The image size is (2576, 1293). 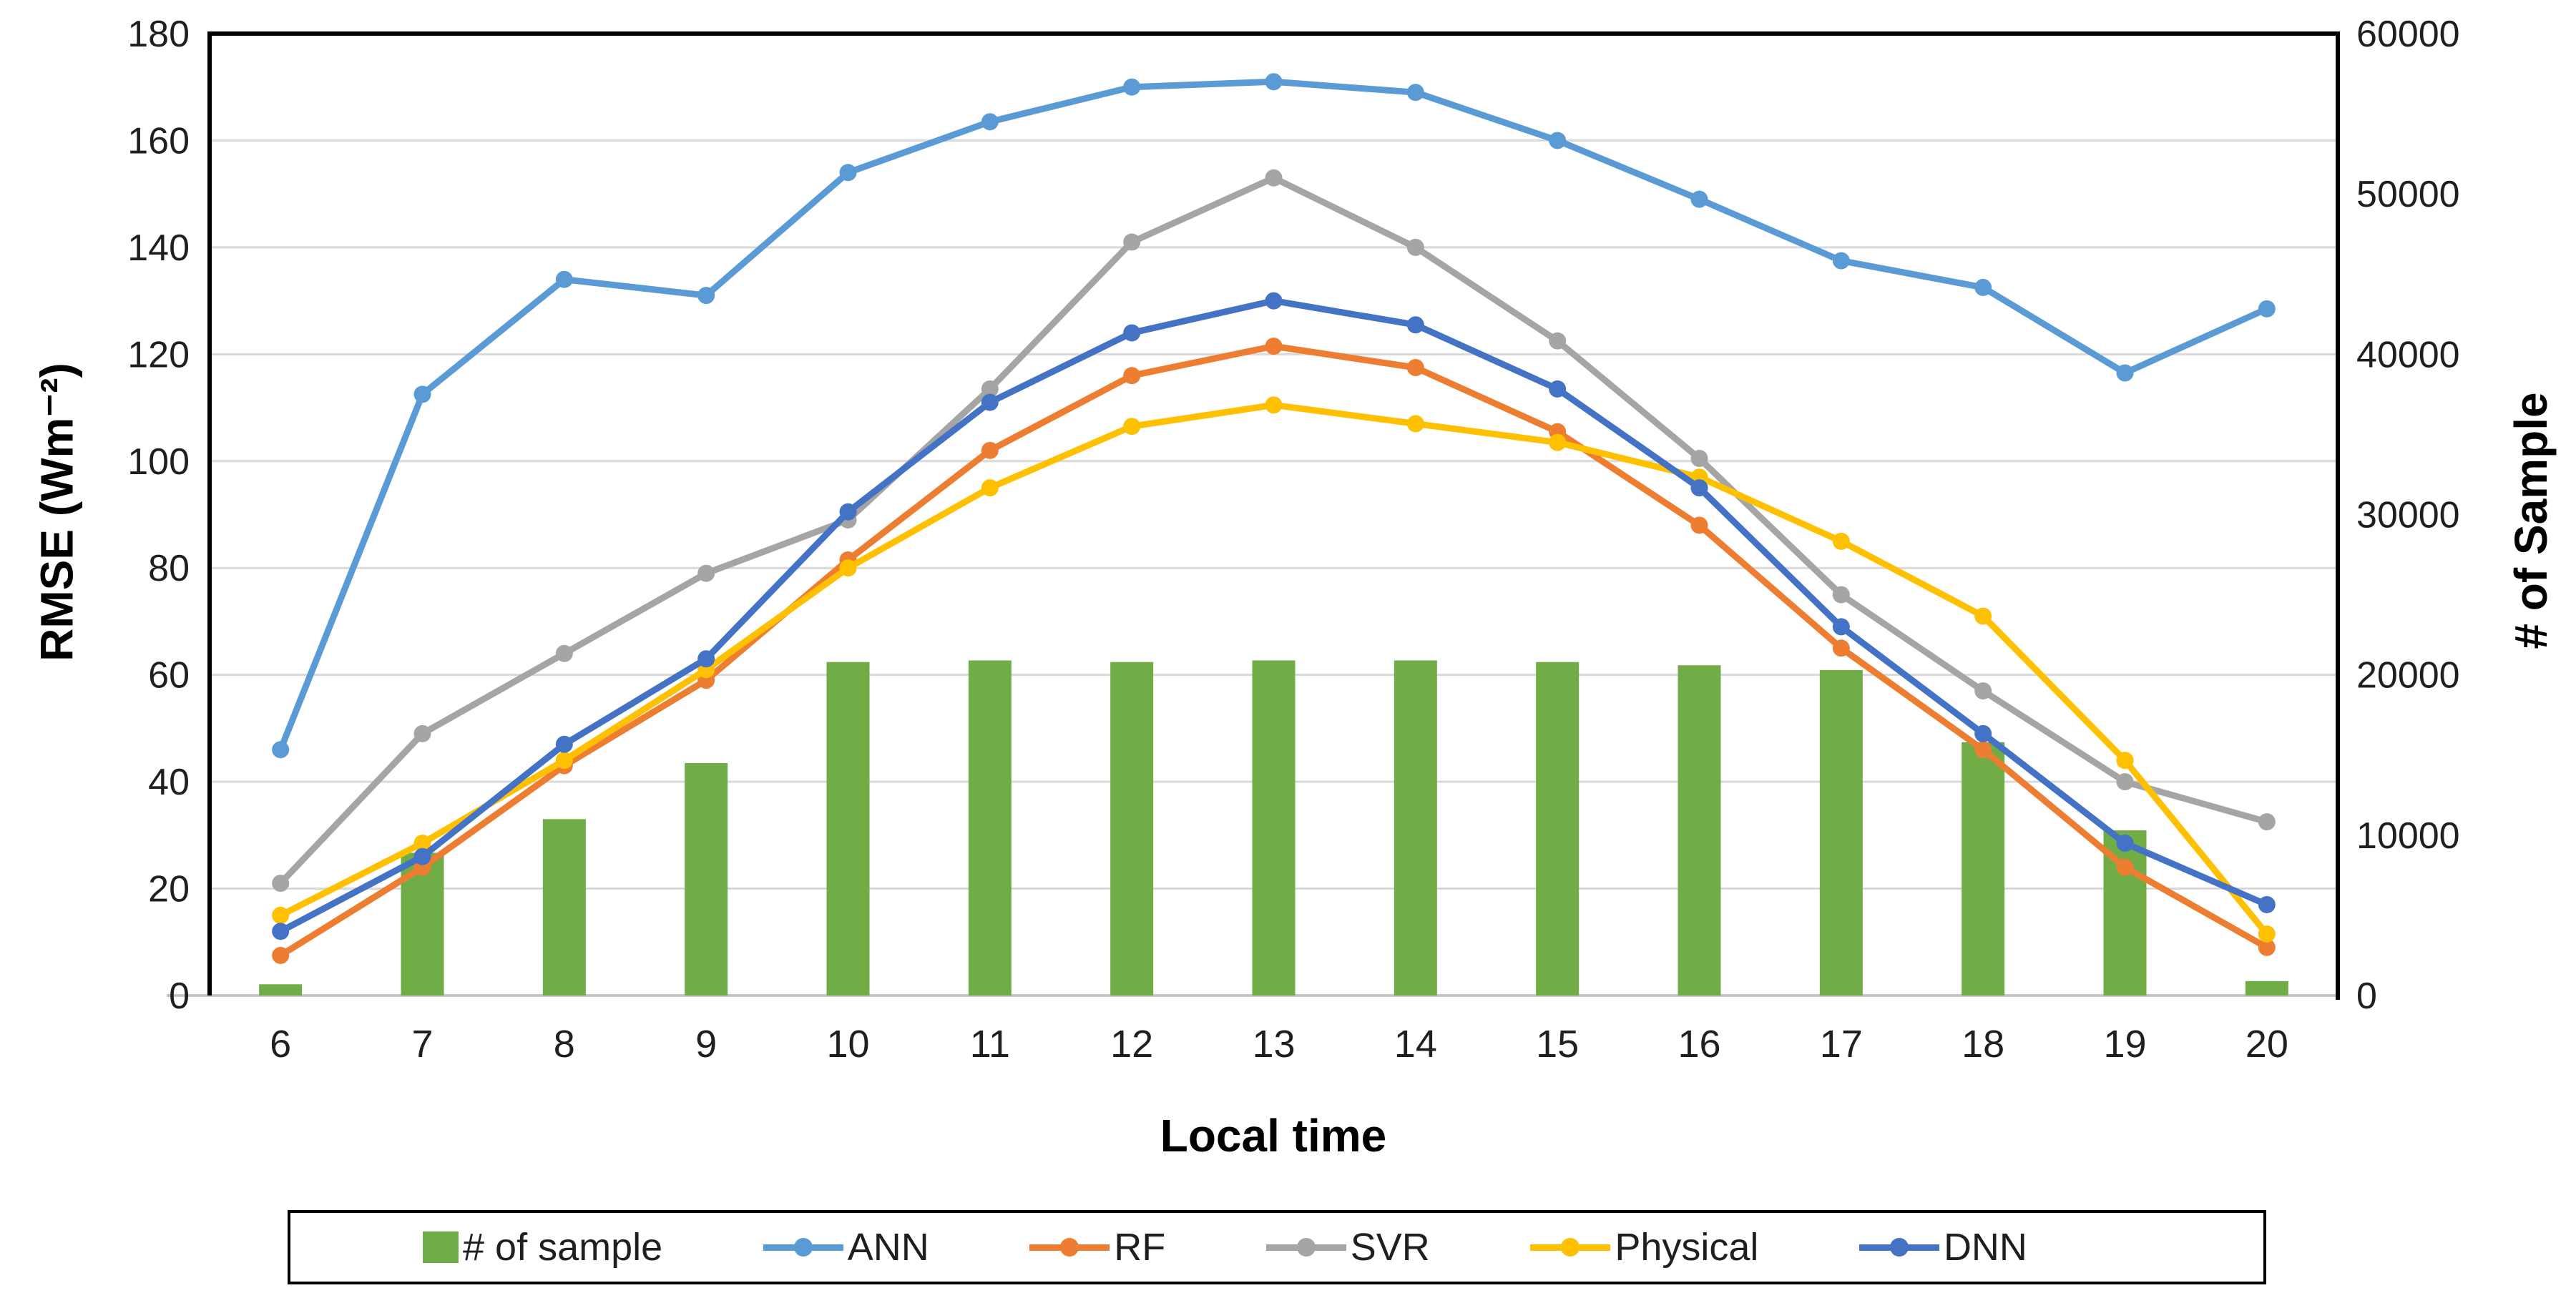 I want to click on left-tick-label: 120, so click(x=158, y=354).